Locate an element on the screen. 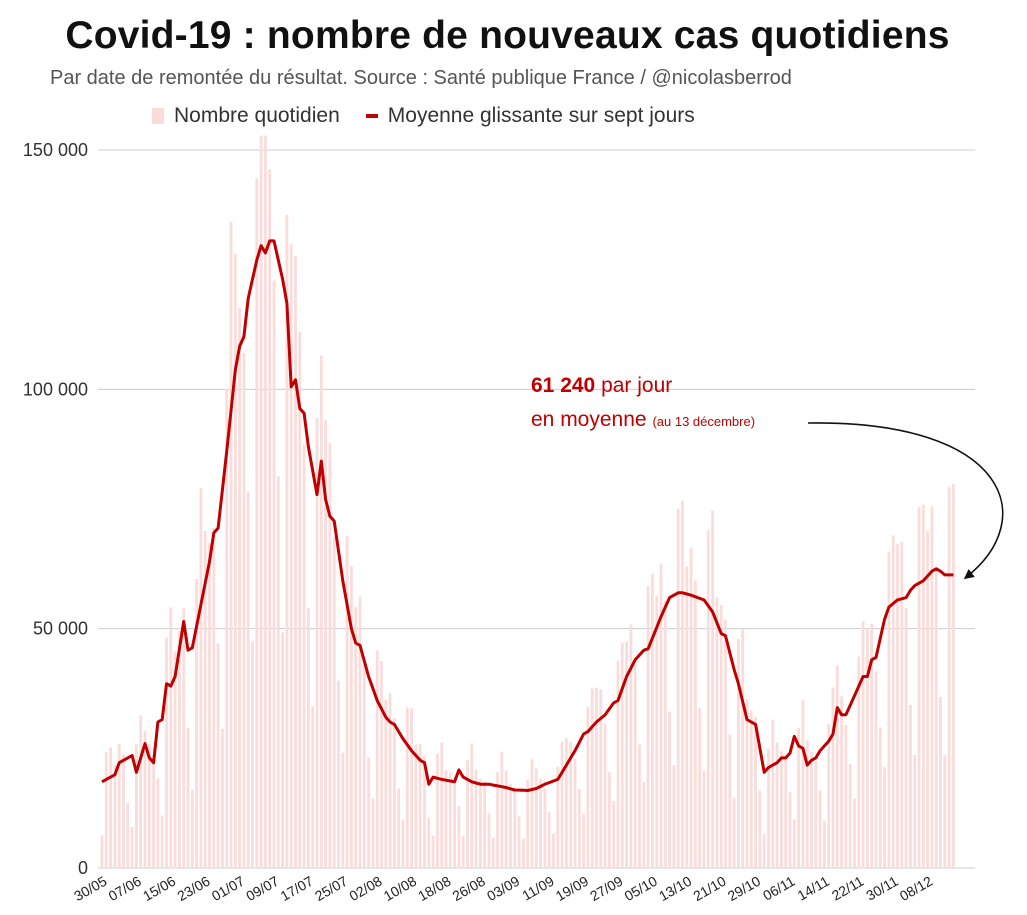  y-tick-label: 150 000 is located at coordinates (55, 150).